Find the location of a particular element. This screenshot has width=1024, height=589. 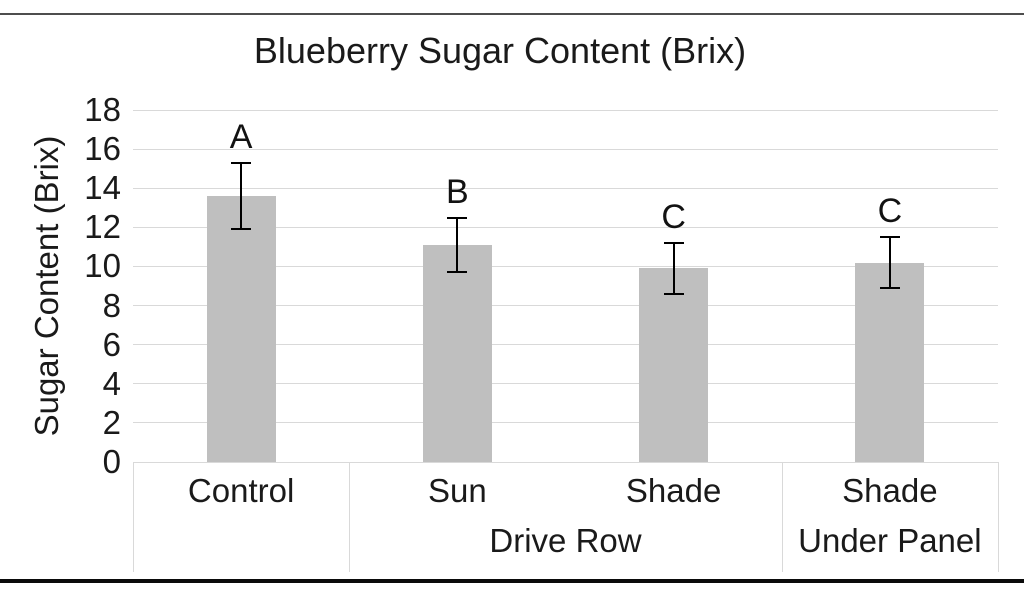

y-tick-label-6: 6 is located at coordinates (111, 344).